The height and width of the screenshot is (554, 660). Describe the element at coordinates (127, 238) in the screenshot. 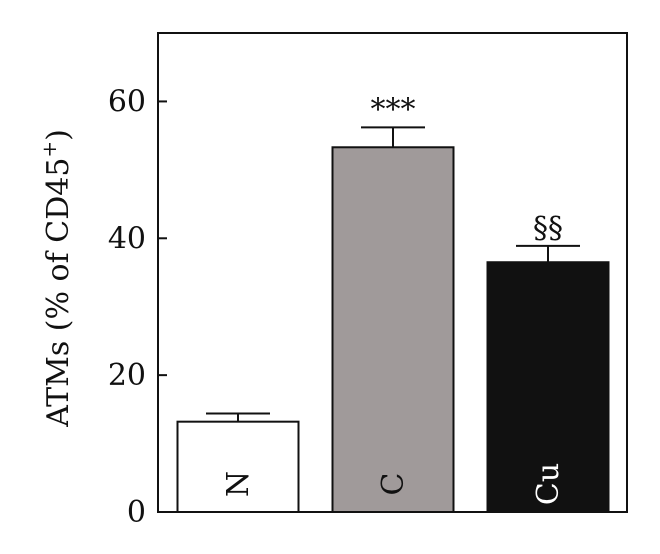

I see `y-tick-label: 40` at that location.